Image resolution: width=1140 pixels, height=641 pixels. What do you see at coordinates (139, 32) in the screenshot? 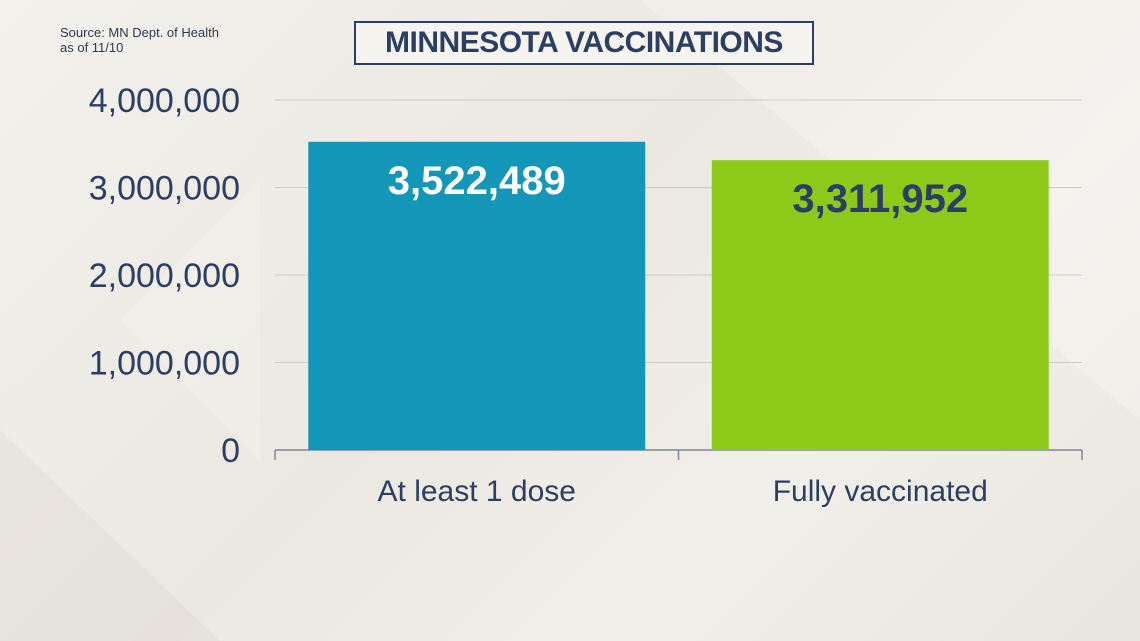
I see `source-line: Source: MN Dept. of Health` at bounding box center [139, 32].